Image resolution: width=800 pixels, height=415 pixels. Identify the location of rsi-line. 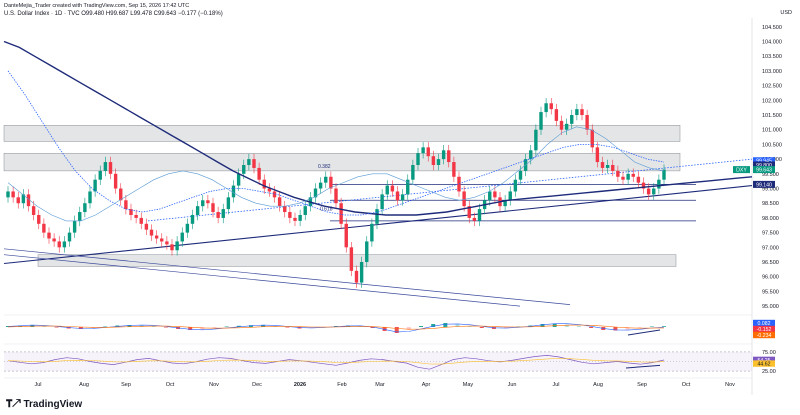
(336, 362).